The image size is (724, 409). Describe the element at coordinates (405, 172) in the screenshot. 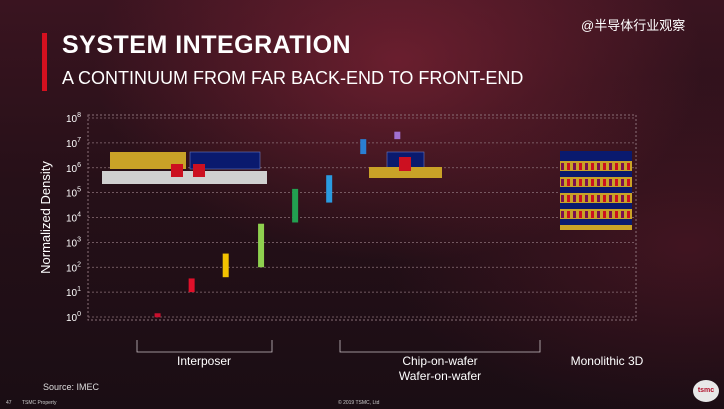

I see `cow-base-die` at that location.